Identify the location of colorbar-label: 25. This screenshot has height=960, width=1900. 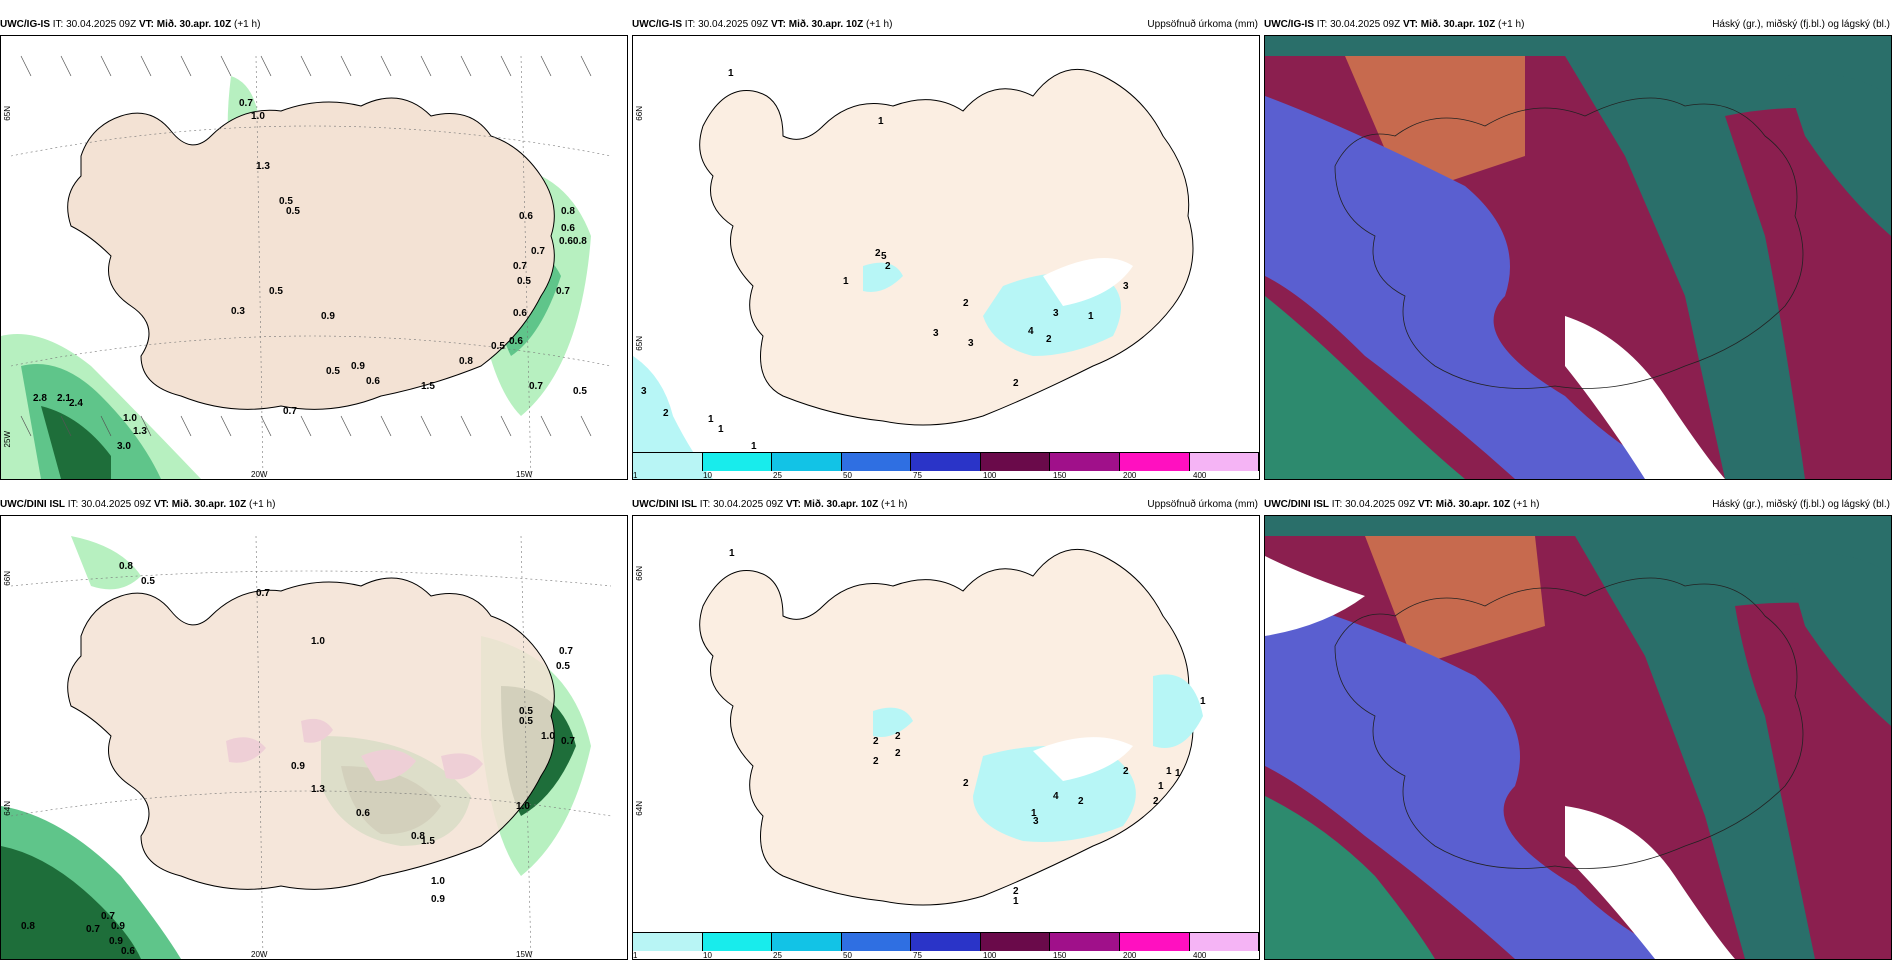
(777, 475).